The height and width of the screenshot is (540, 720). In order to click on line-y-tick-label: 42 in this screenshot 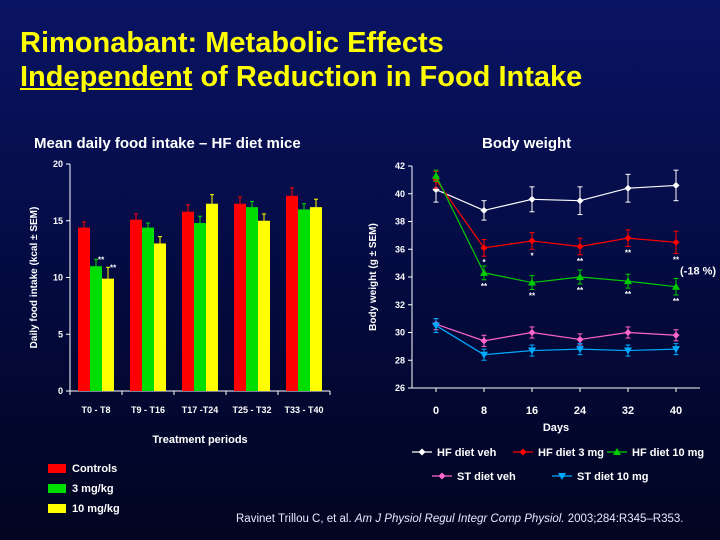, I will do `click(400, 166)`.